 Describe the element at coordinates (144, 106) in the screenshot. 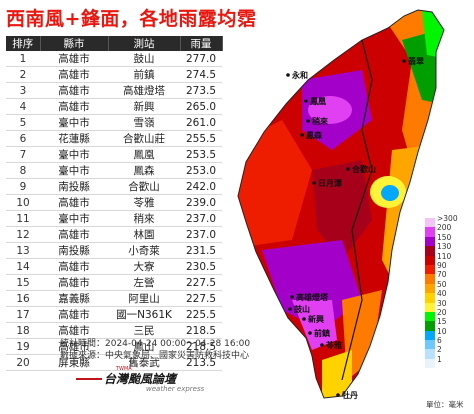

I see `cell-station: 新興` at that location.